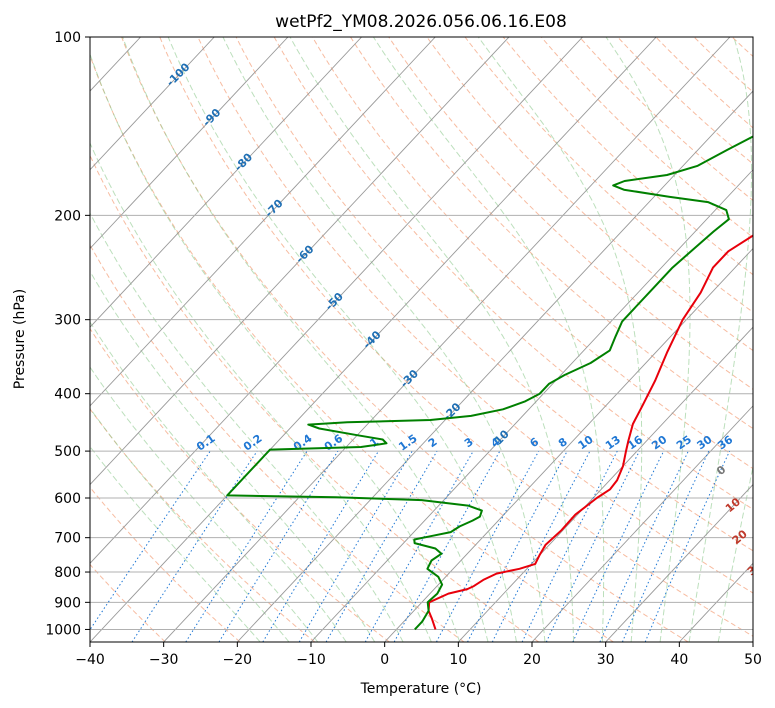 The image size is (775, 708). I want to click on moist-adiabat-label: 30, so click(755, 568).